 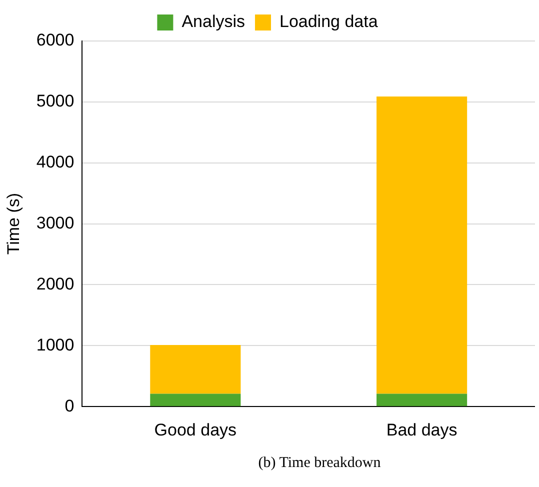 What do you see at coordinates (214, 22) in the screenshot?
I see `legend-label: Analysis` at bounding box center [214, 22].